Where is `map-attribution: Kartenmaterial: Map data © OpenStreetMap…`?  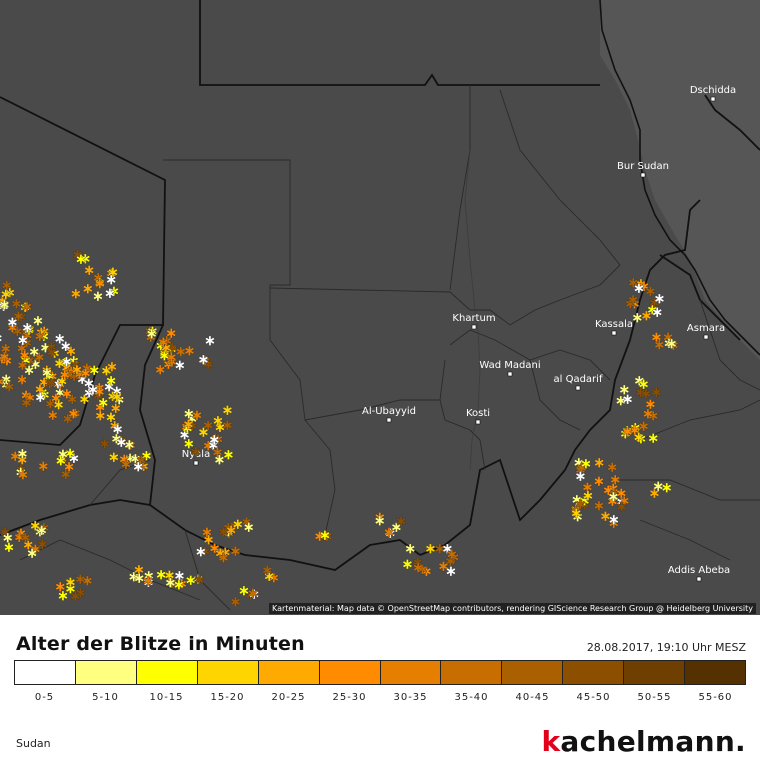
map-attribution: Kartenmaterial: Map data © OpenStreetMap… is located at coordinates (512, 608).